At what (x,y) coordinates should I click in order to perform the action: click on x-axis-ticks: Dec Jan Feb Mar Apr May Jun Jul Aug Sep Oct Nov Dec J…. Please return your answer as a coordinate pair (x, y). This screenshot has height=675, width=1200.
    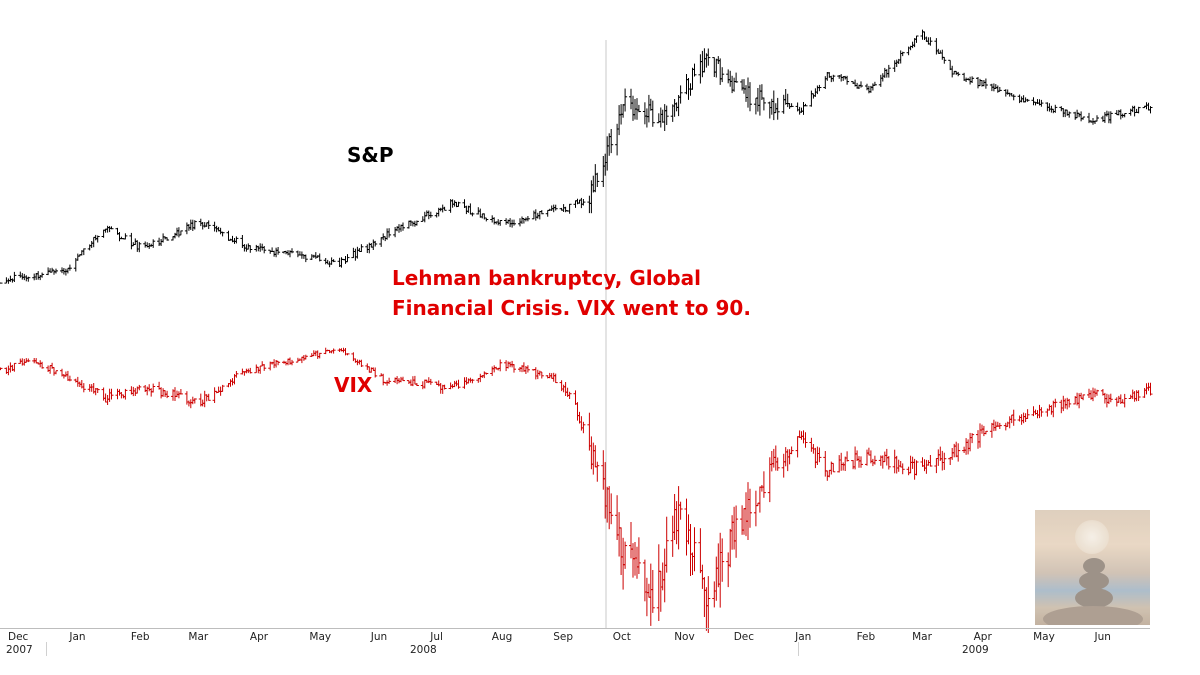
    Looking at the image, I should click on (559, 637).